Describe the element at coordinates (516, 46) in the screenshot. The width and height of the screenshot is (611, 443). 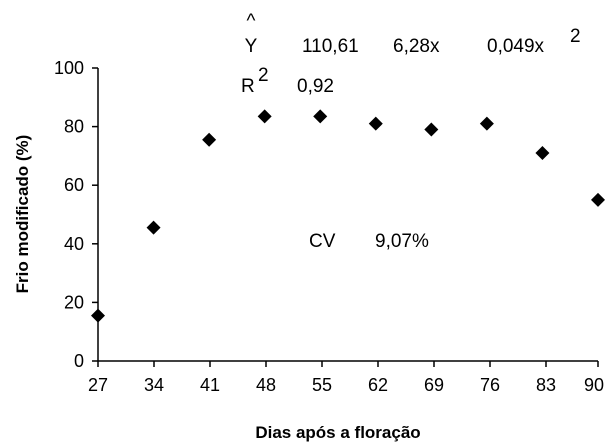
I see `equation-b2-term: 0,049x` at that location.